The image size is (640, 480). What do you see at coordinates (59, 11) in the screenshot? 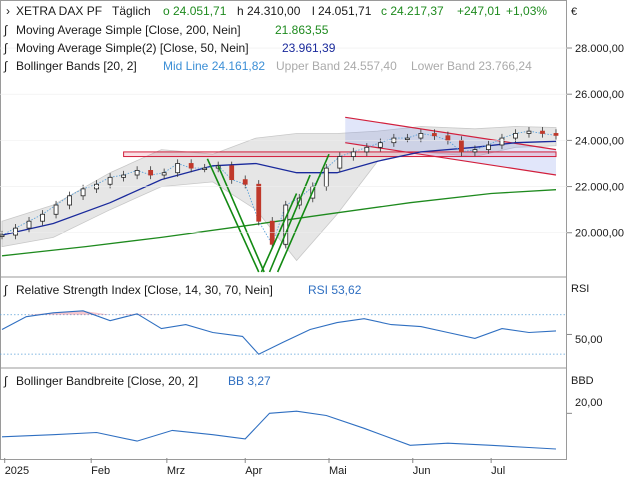
I see `instrument-title: XETRA DAX PF` at bounding box center [59, 11].